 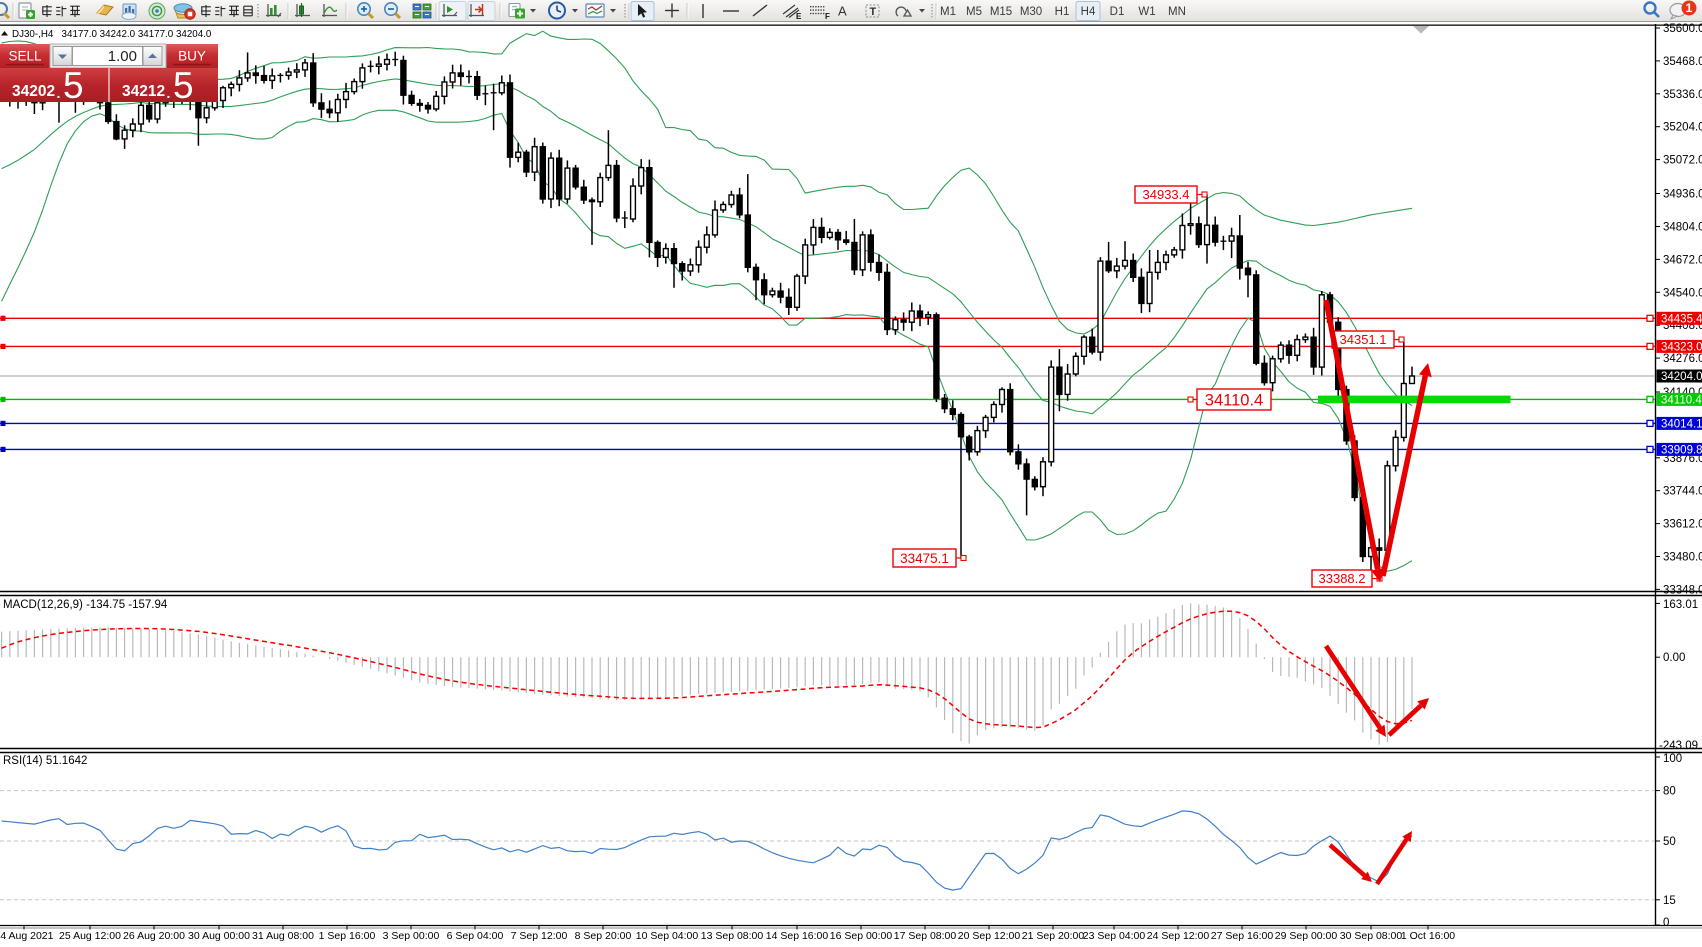 I want to click on svg-text: 10 Sep 04:00, so click(x=667, y=936).